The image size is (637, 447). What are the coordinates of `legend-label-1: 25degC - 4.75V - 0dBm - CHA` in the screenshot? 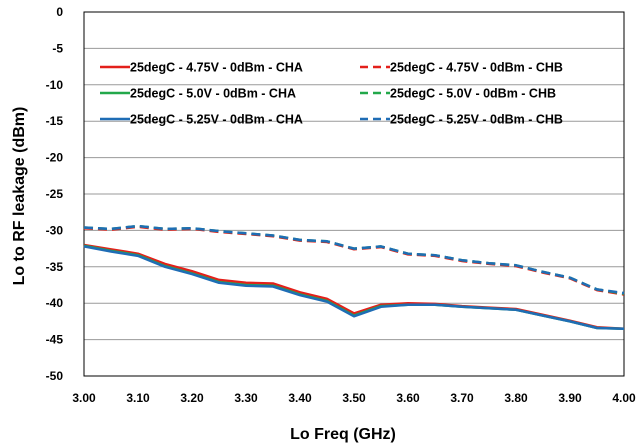 It's located at (216, 68).